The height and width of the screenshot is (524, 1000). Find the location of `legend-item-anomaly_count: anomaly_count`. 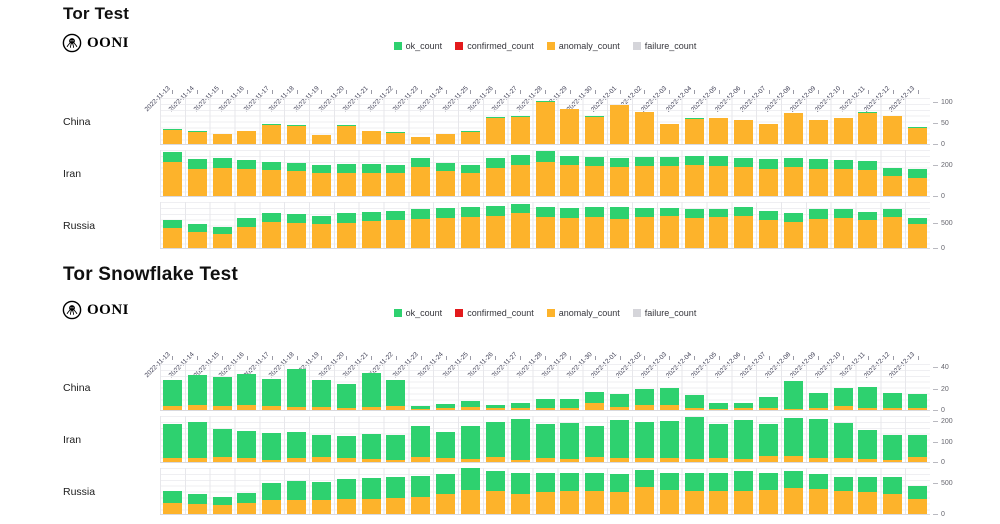

legend-item-anomaly_count: anomaly_count is located at coordinates (583, 313).